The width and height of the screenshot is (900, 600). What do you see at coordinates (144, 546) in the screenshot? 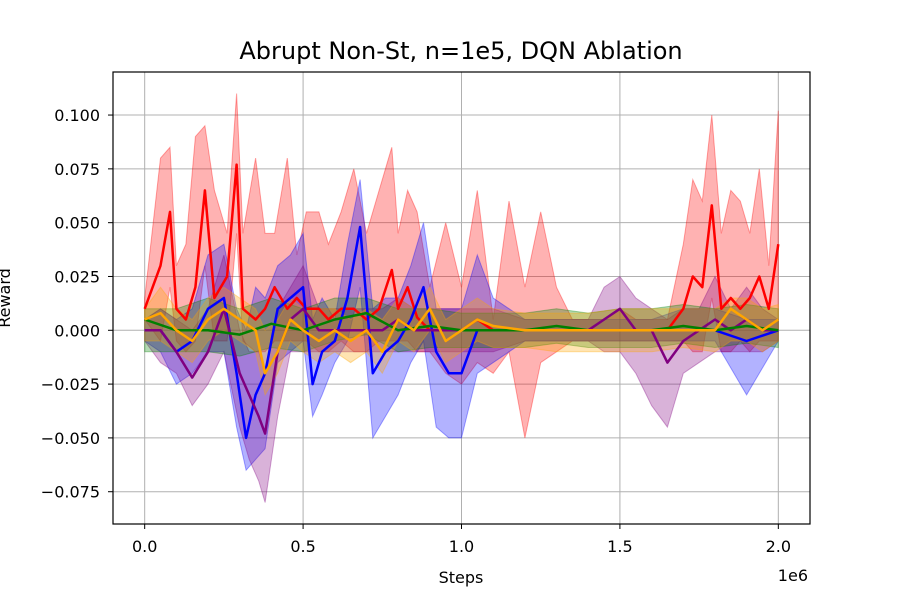
I see `x-tick-label: 0.0` at bounding box center [144, 546].